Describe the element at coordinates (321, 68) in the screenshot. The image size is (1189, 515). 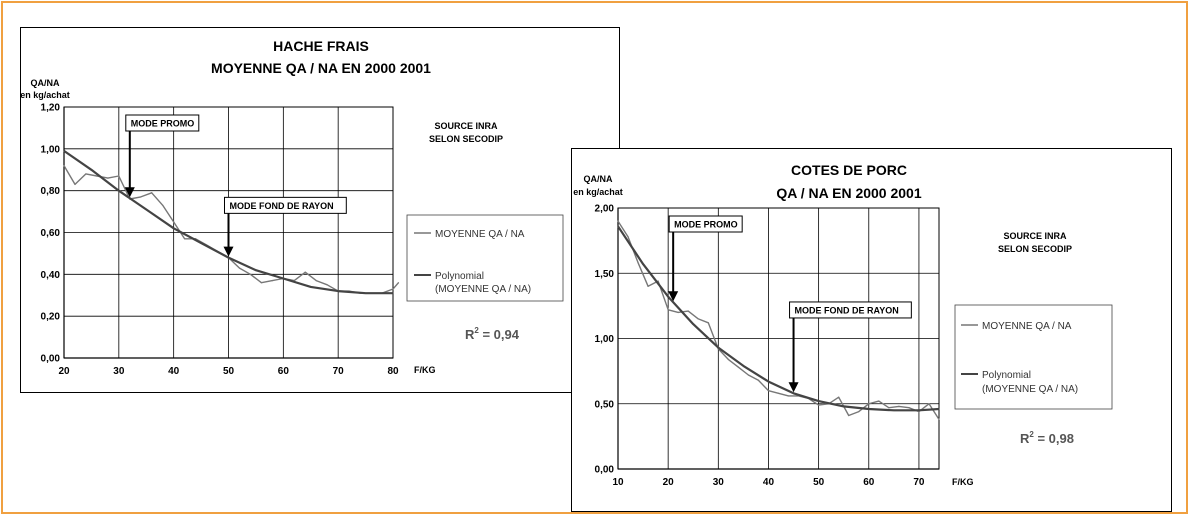
I see `chart-subtitle: MOYENNE QA / NA EN 2000 2001` at that location.